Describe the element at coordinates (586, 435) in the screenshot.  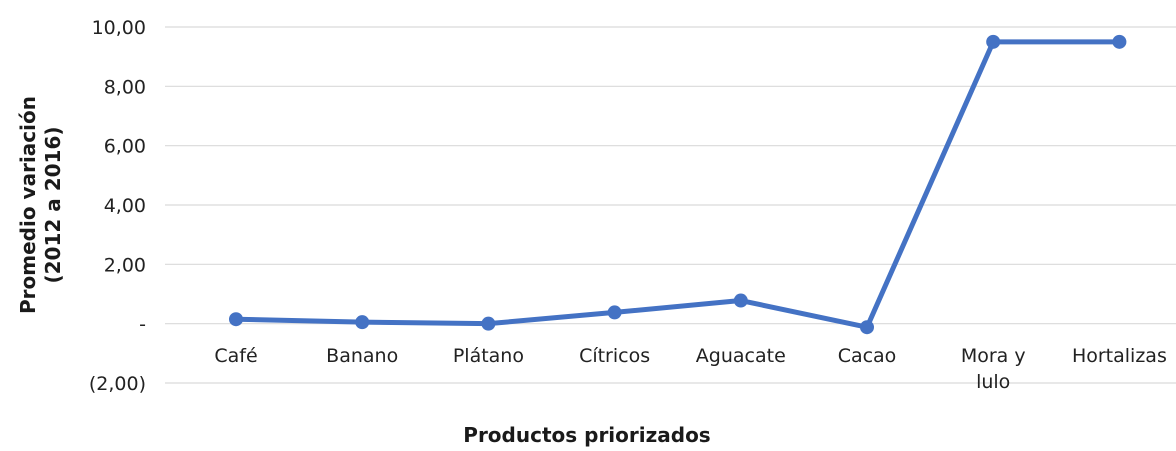
I see `x-axis-title: Productos priorizados` at that location.